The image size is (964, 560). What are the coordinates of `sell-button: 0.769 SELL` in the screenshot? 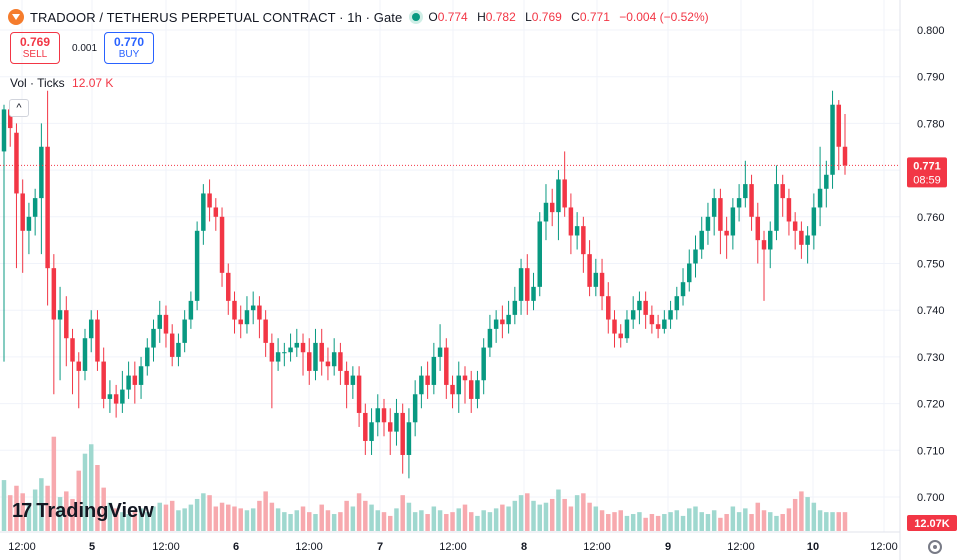 It's located at (35, 48).